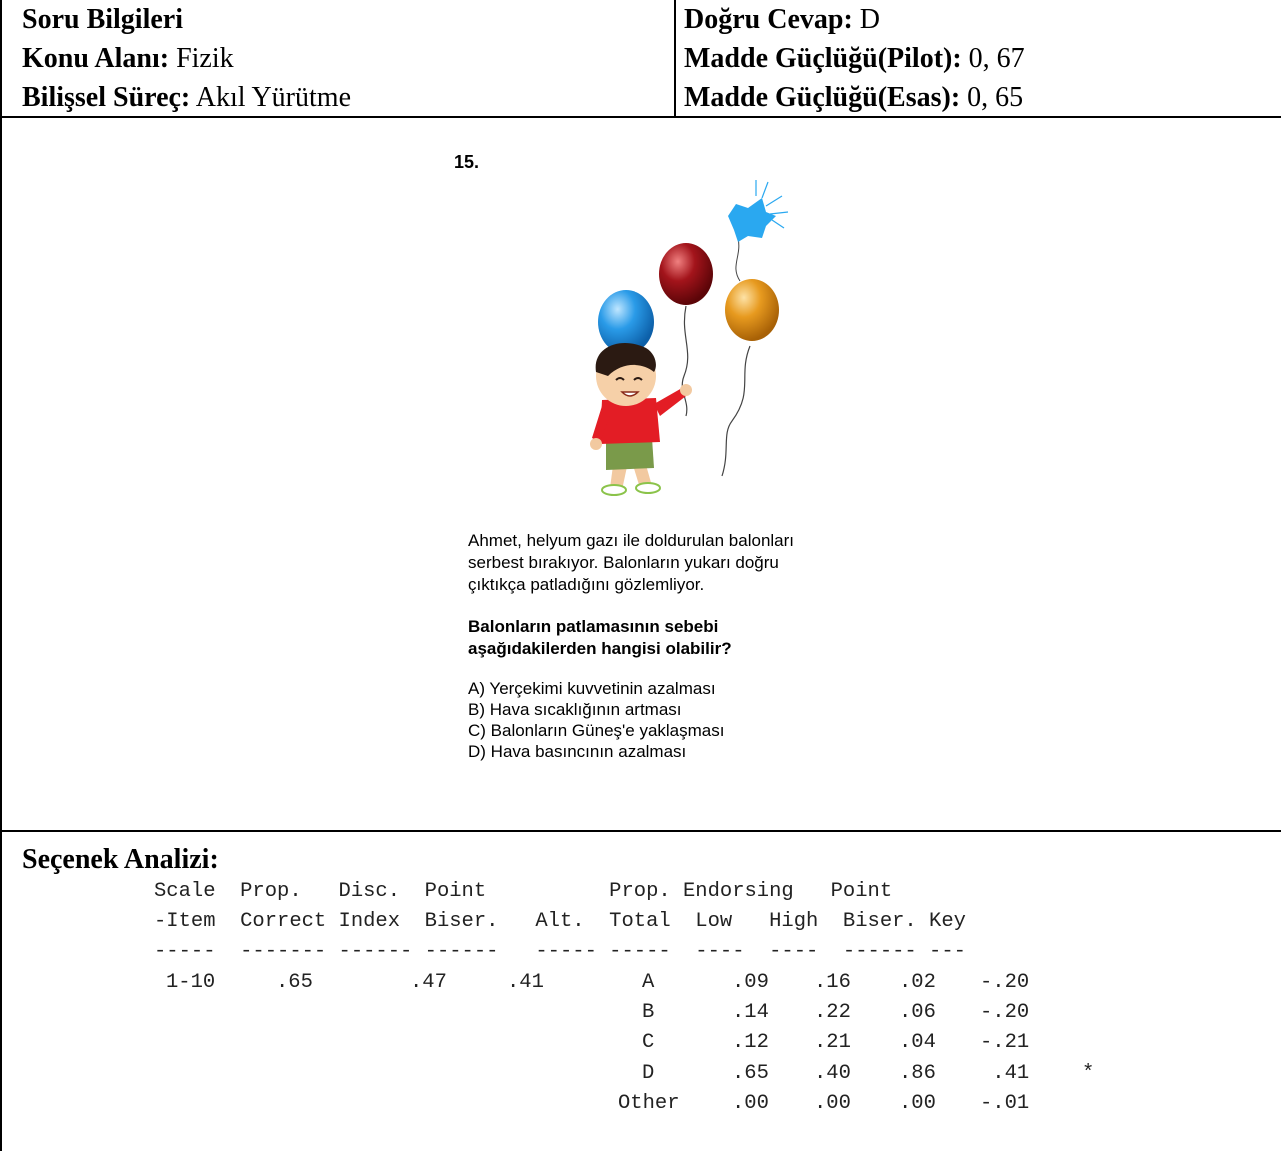 The image size is (1281, 1151). I want to click on item-prop-correct: .65, so click(294, 982).